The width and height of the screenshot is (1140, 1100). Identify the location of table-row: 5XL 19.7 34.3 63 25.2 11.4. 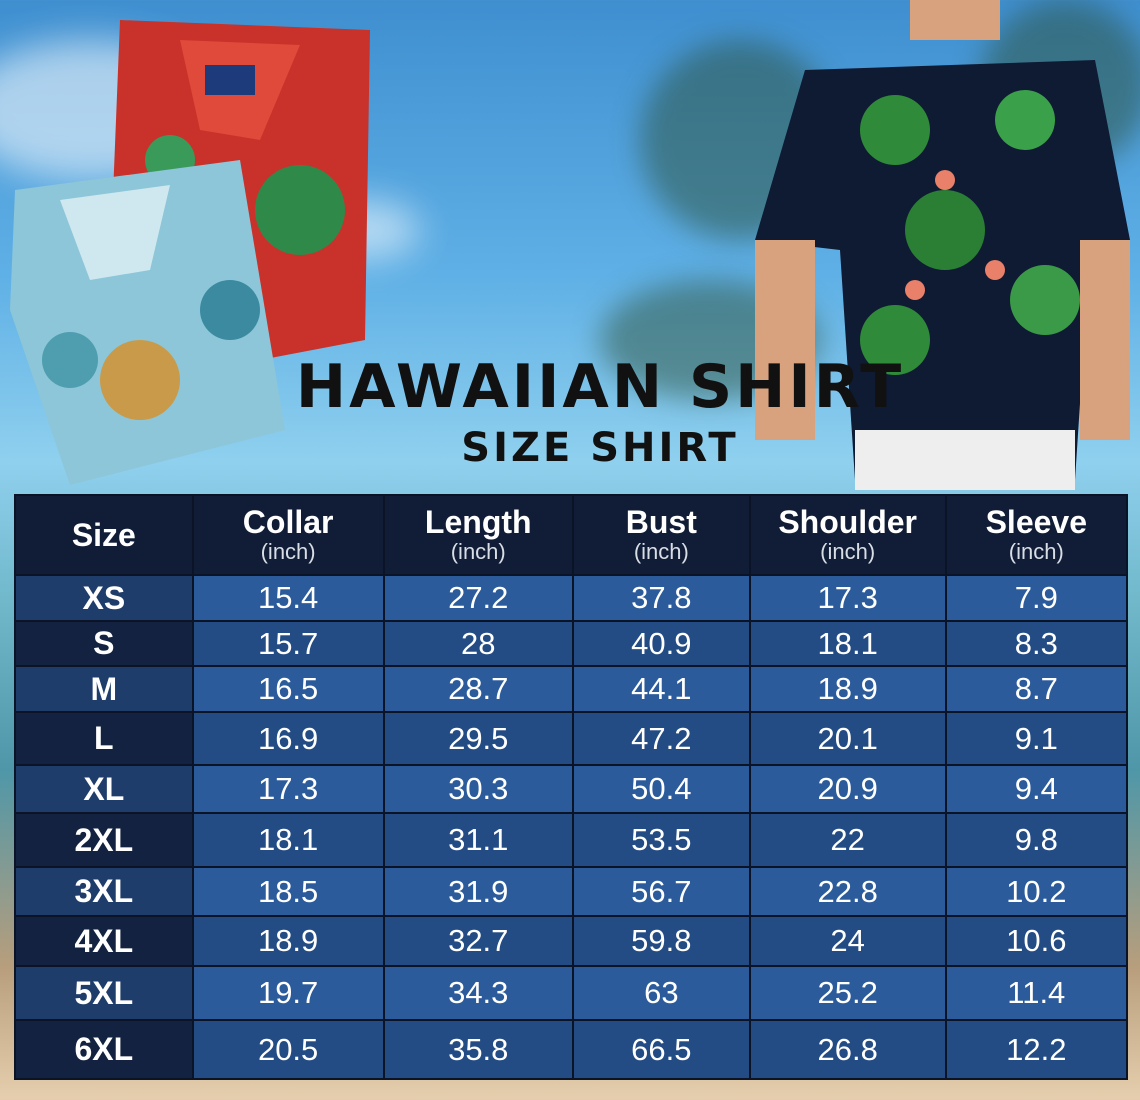
(571, 993).